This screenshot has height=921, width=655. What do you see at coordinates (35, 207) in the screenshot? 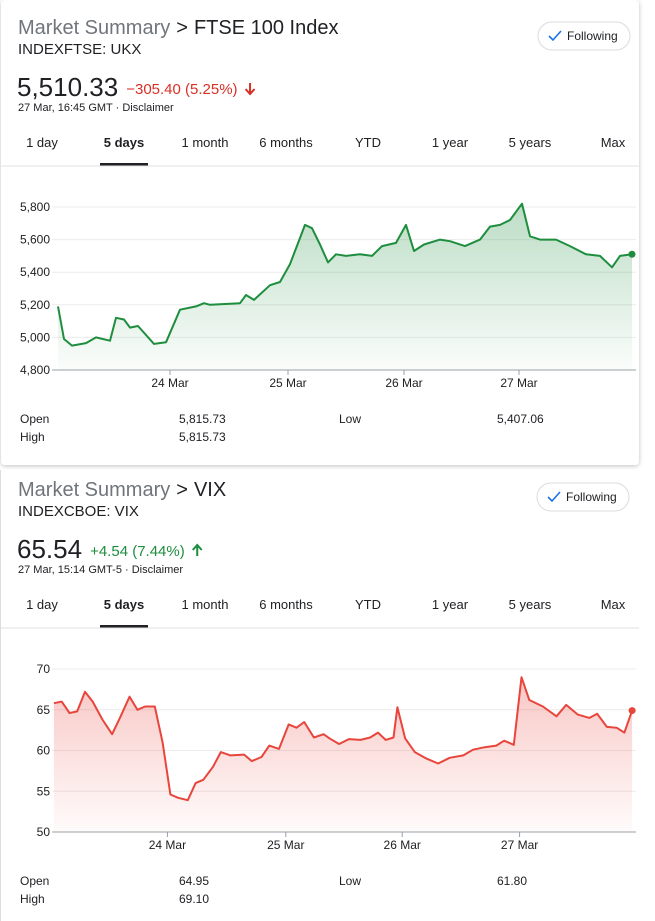
I see `y-tick-label: 5,800` at bounding box center [35, 207].